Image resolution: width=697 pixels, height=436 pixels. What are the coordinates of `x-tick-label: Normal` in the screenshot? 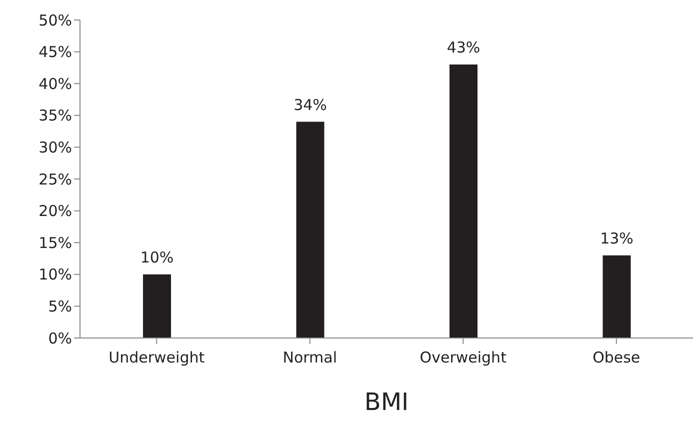 It's located at (310, 357).